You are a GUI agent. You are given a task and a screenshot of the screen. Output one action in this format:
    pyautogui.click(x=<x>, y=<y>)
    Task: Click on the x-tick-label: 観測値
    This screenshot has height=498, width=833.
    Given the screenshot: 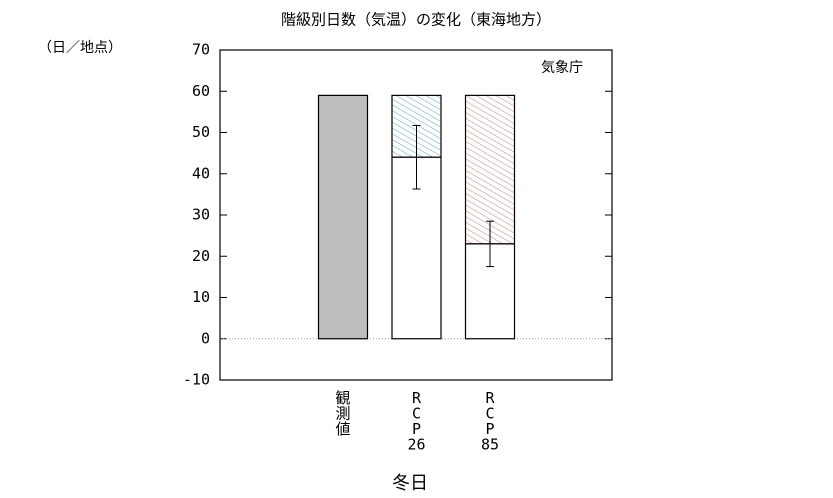 What is the action you would take?
    pyautogui.click(x=342, y=413)
    